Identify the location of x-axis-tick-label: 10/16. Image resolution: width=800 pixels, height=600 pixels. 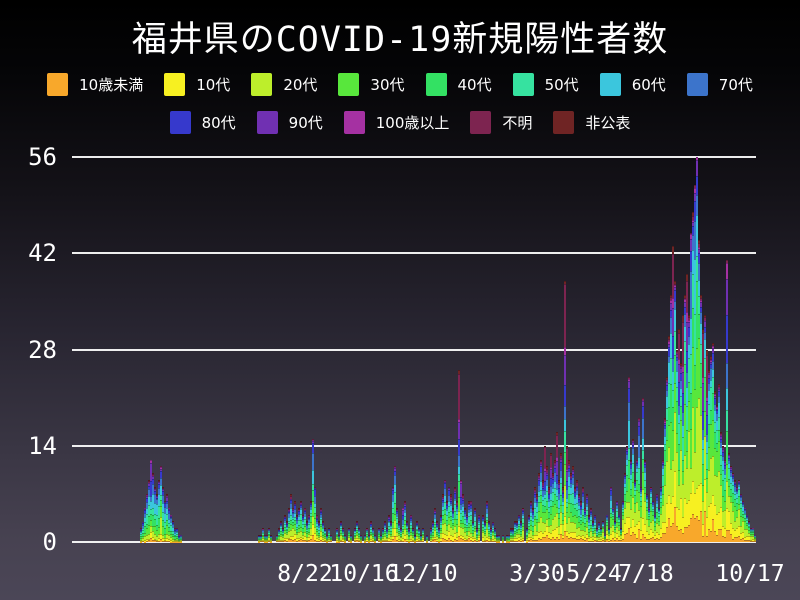
(364, 574).